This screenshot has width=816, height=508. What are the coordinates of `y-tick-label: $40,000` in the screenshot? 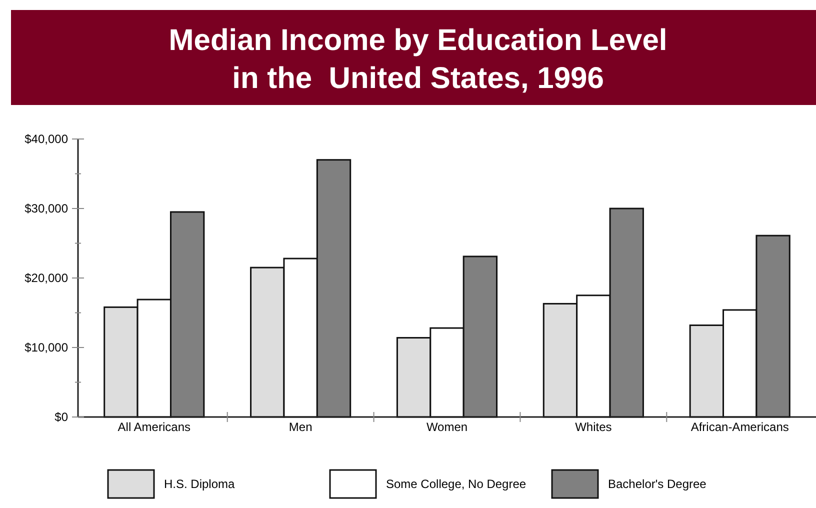 It's located at (46, 139).